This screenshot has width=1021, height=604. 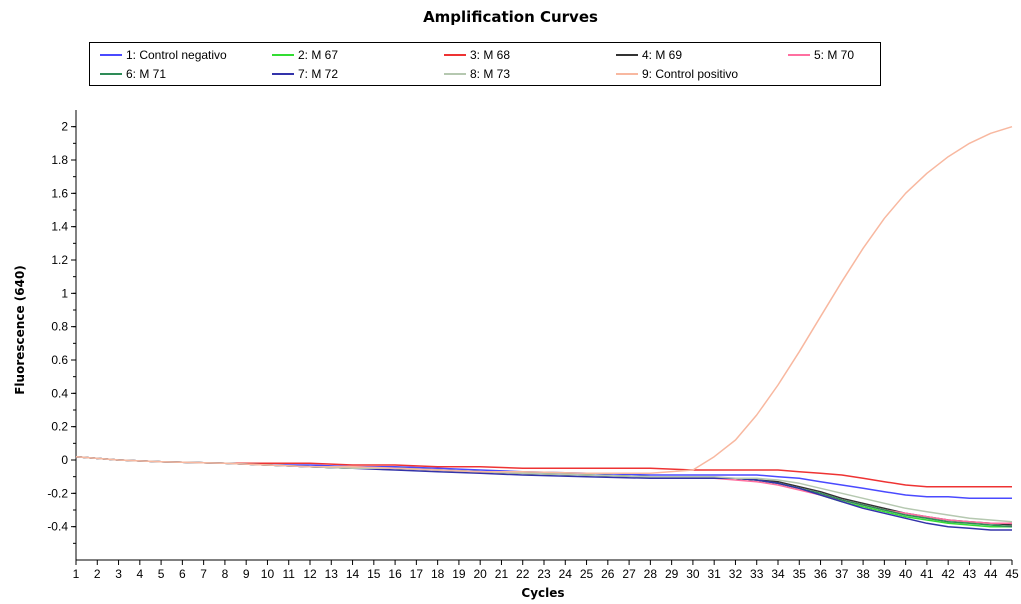 What do you see at coordinates (161, 574) in the screenshot?
I see `x-tick-label: 5` at bounding box center [161, 574].